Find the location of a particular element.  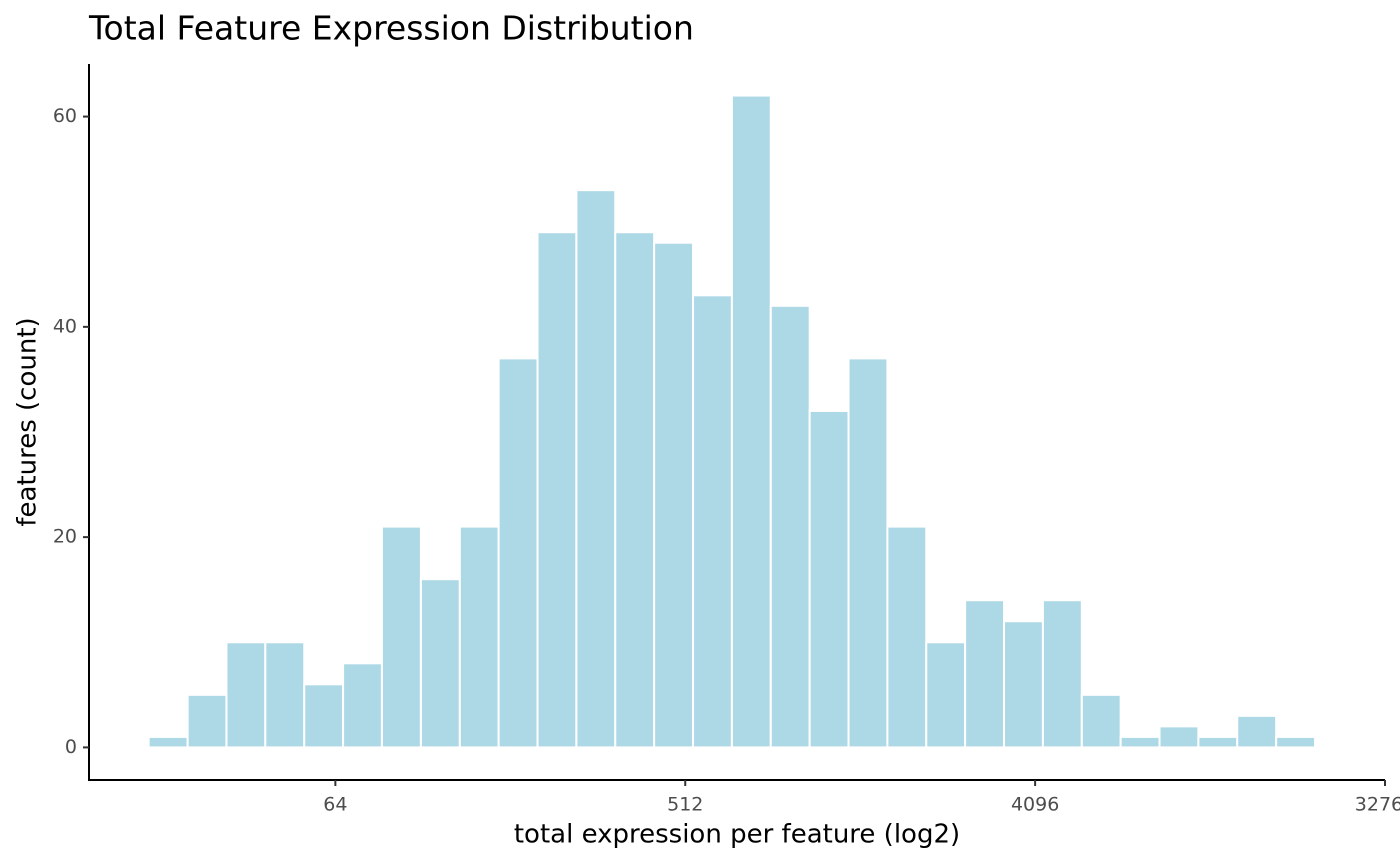

x-tick-label: 64 is located at coordinates (335, 805).